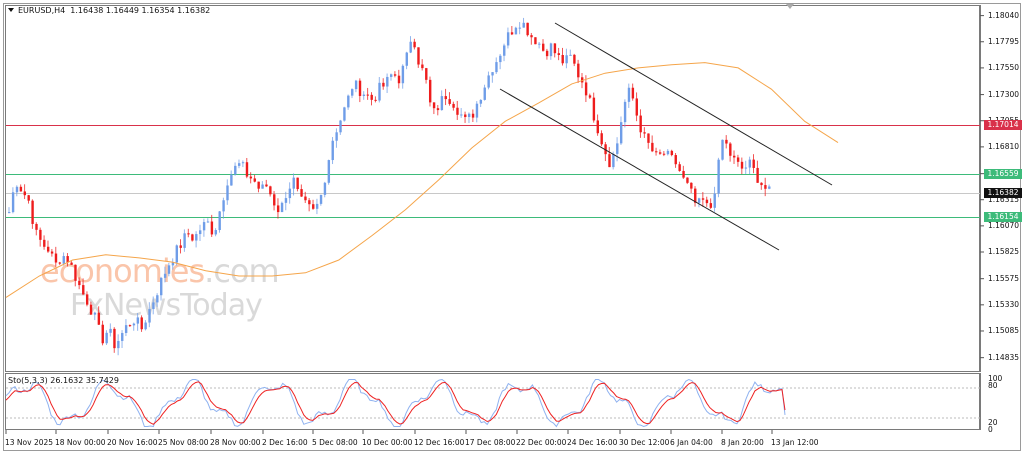  What do you see at coordinates (490, 442) in the screenshot?
I see `time-tick-label: 17 Dec 08:00` at bounding box center [490, 442].